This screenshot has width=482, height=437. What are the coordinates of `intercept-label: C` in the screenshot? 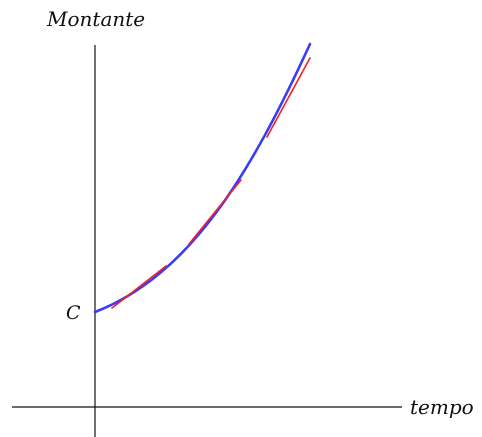 It's located at (73, 313).